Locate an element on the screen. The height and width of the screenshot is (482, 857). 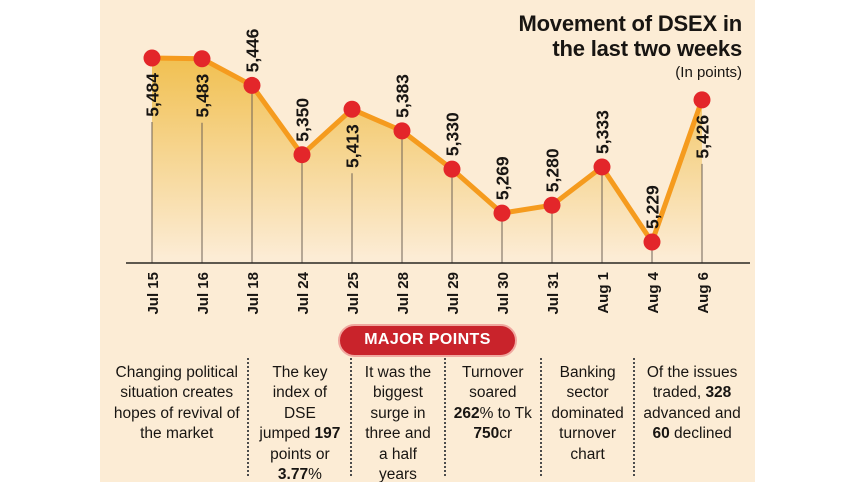
value-label: 5,333 is located at coordinates (603, 132).